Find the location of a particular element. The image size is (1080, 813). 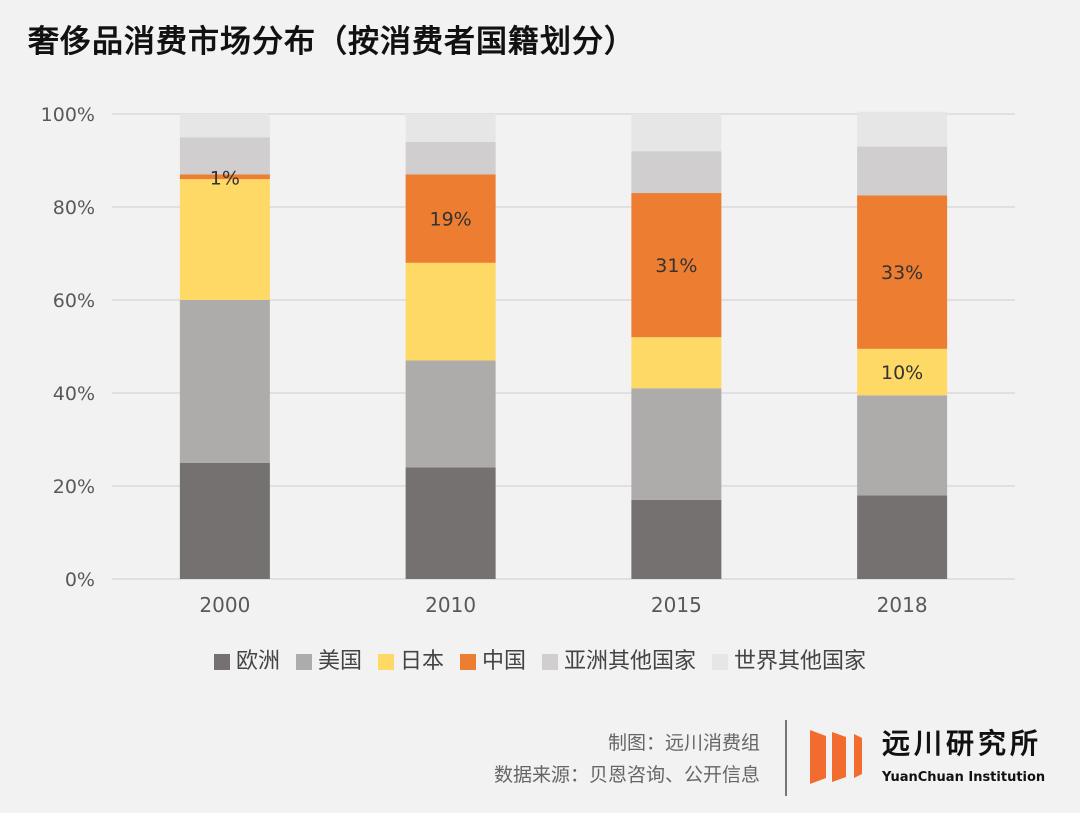

legend-label: 亚洲其他国家 is located at coordinates (630, 661).